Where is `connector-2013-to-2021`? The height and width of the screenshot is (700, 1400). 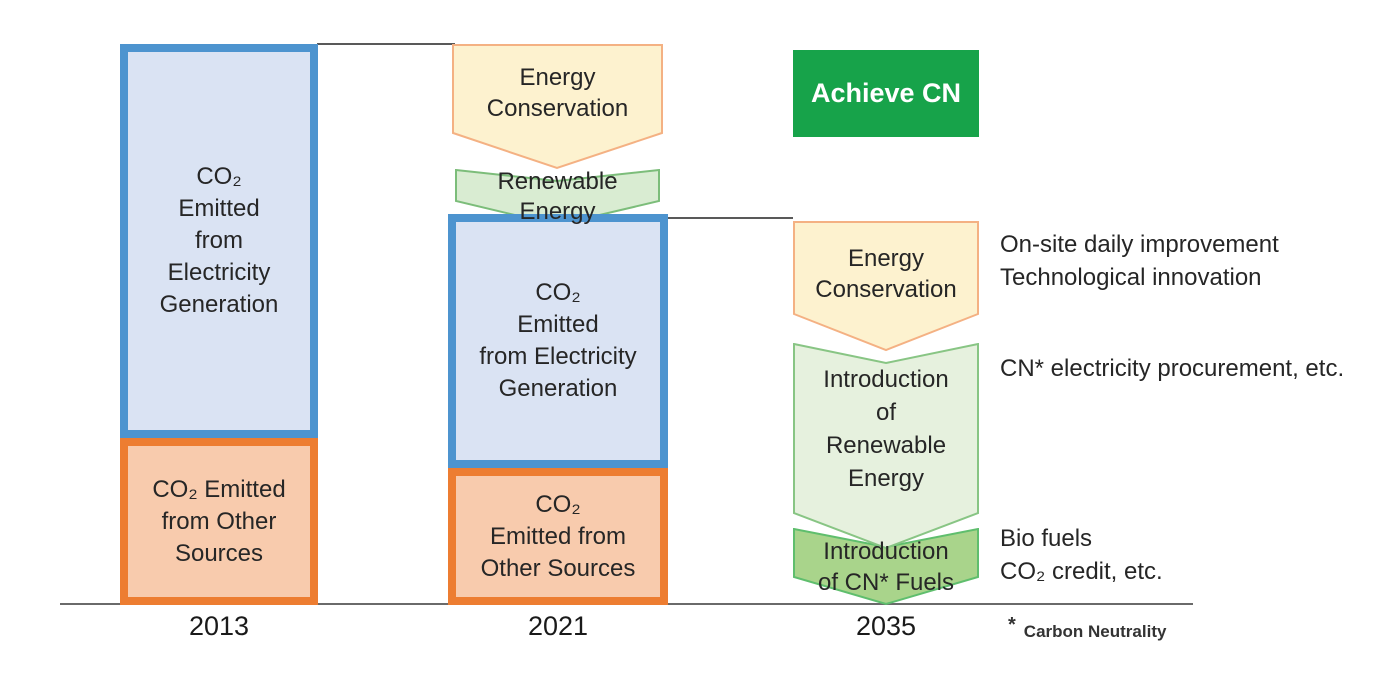
connector-2013-to-2021 is located at coordinates (386, 44).